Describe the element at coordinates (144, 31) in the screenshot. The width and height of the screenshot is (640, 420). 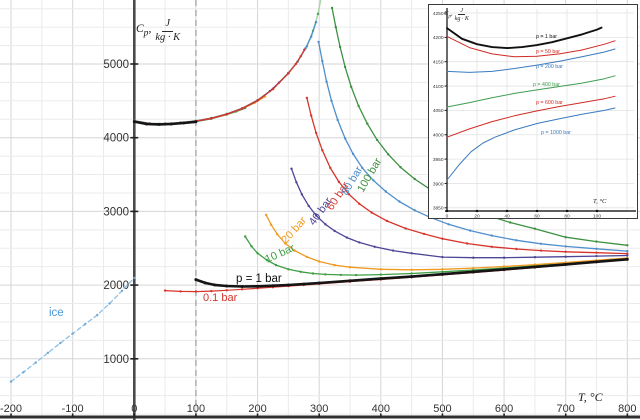
I see `main-y-axis-symbol: Cp,` at that location.